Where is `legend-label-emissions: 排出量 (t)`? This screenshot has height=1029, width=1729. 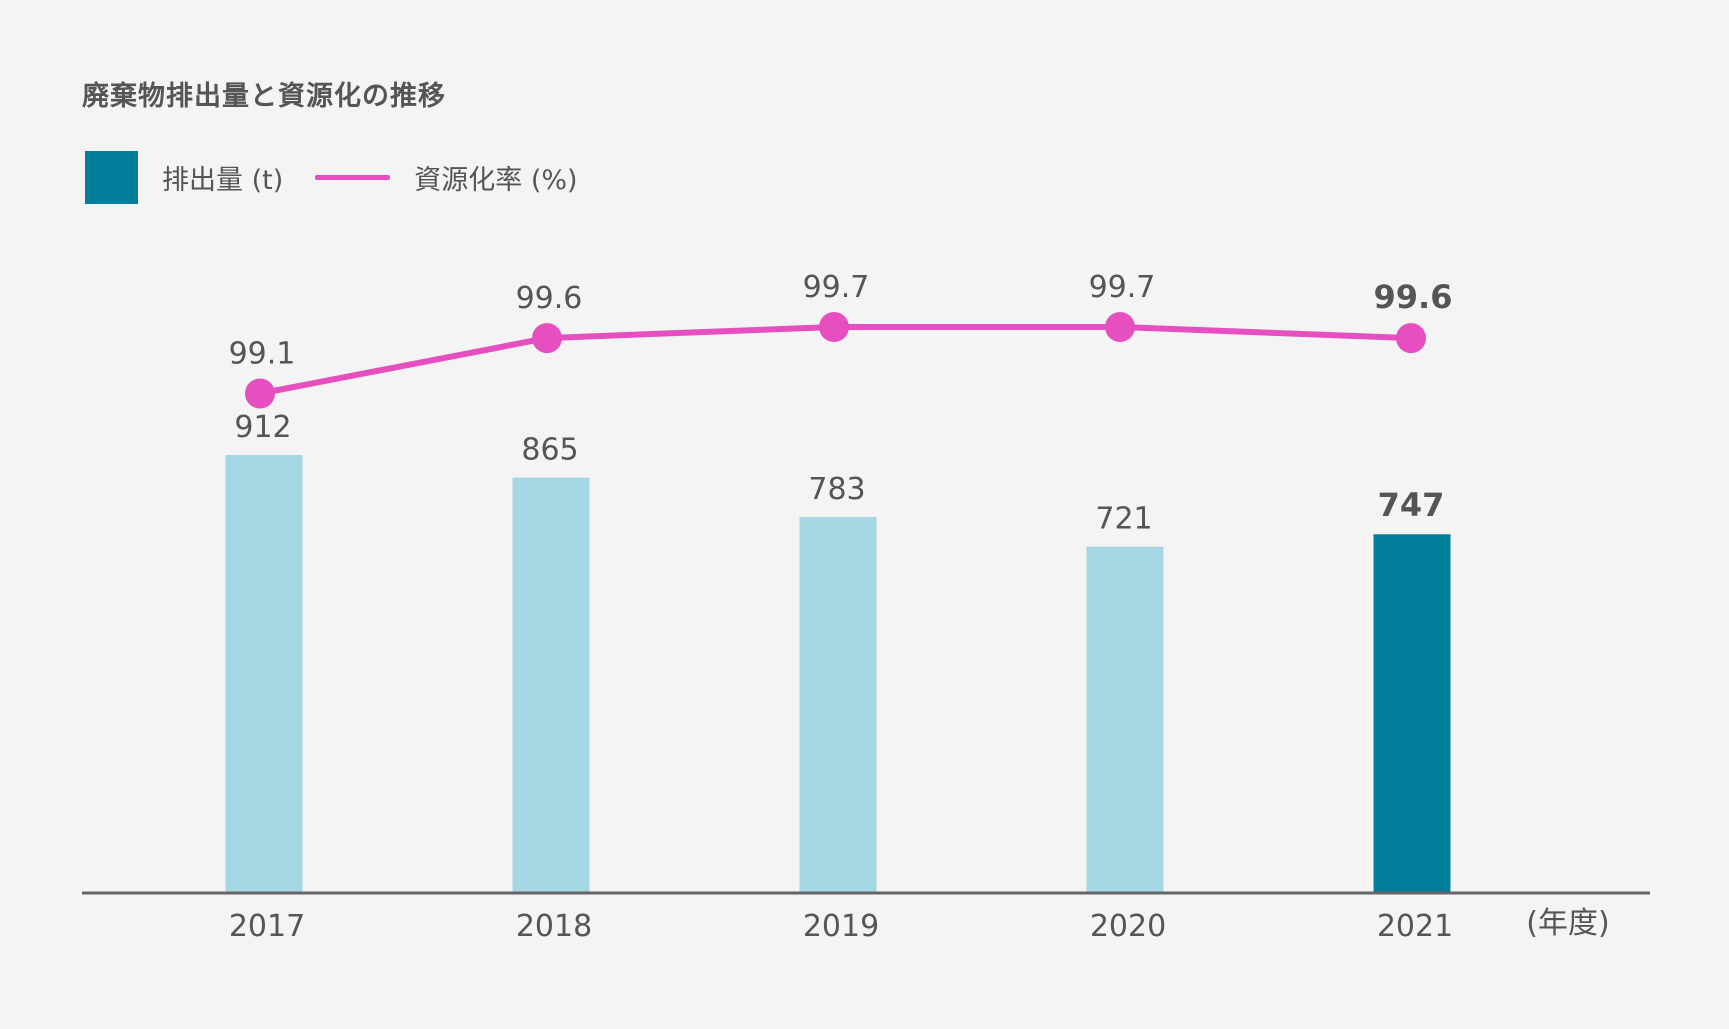
legend-label-emissions: 排出量 (t) is located at coordinates (223, 180).